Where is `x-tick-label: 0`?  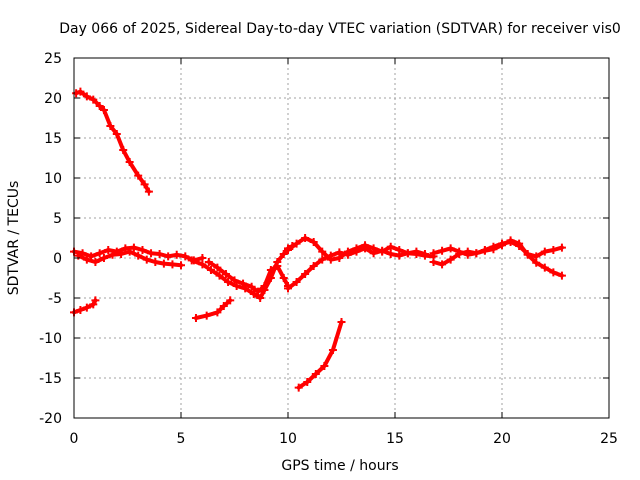
x-tick-label: 0 is located at coordinates (74, 439).